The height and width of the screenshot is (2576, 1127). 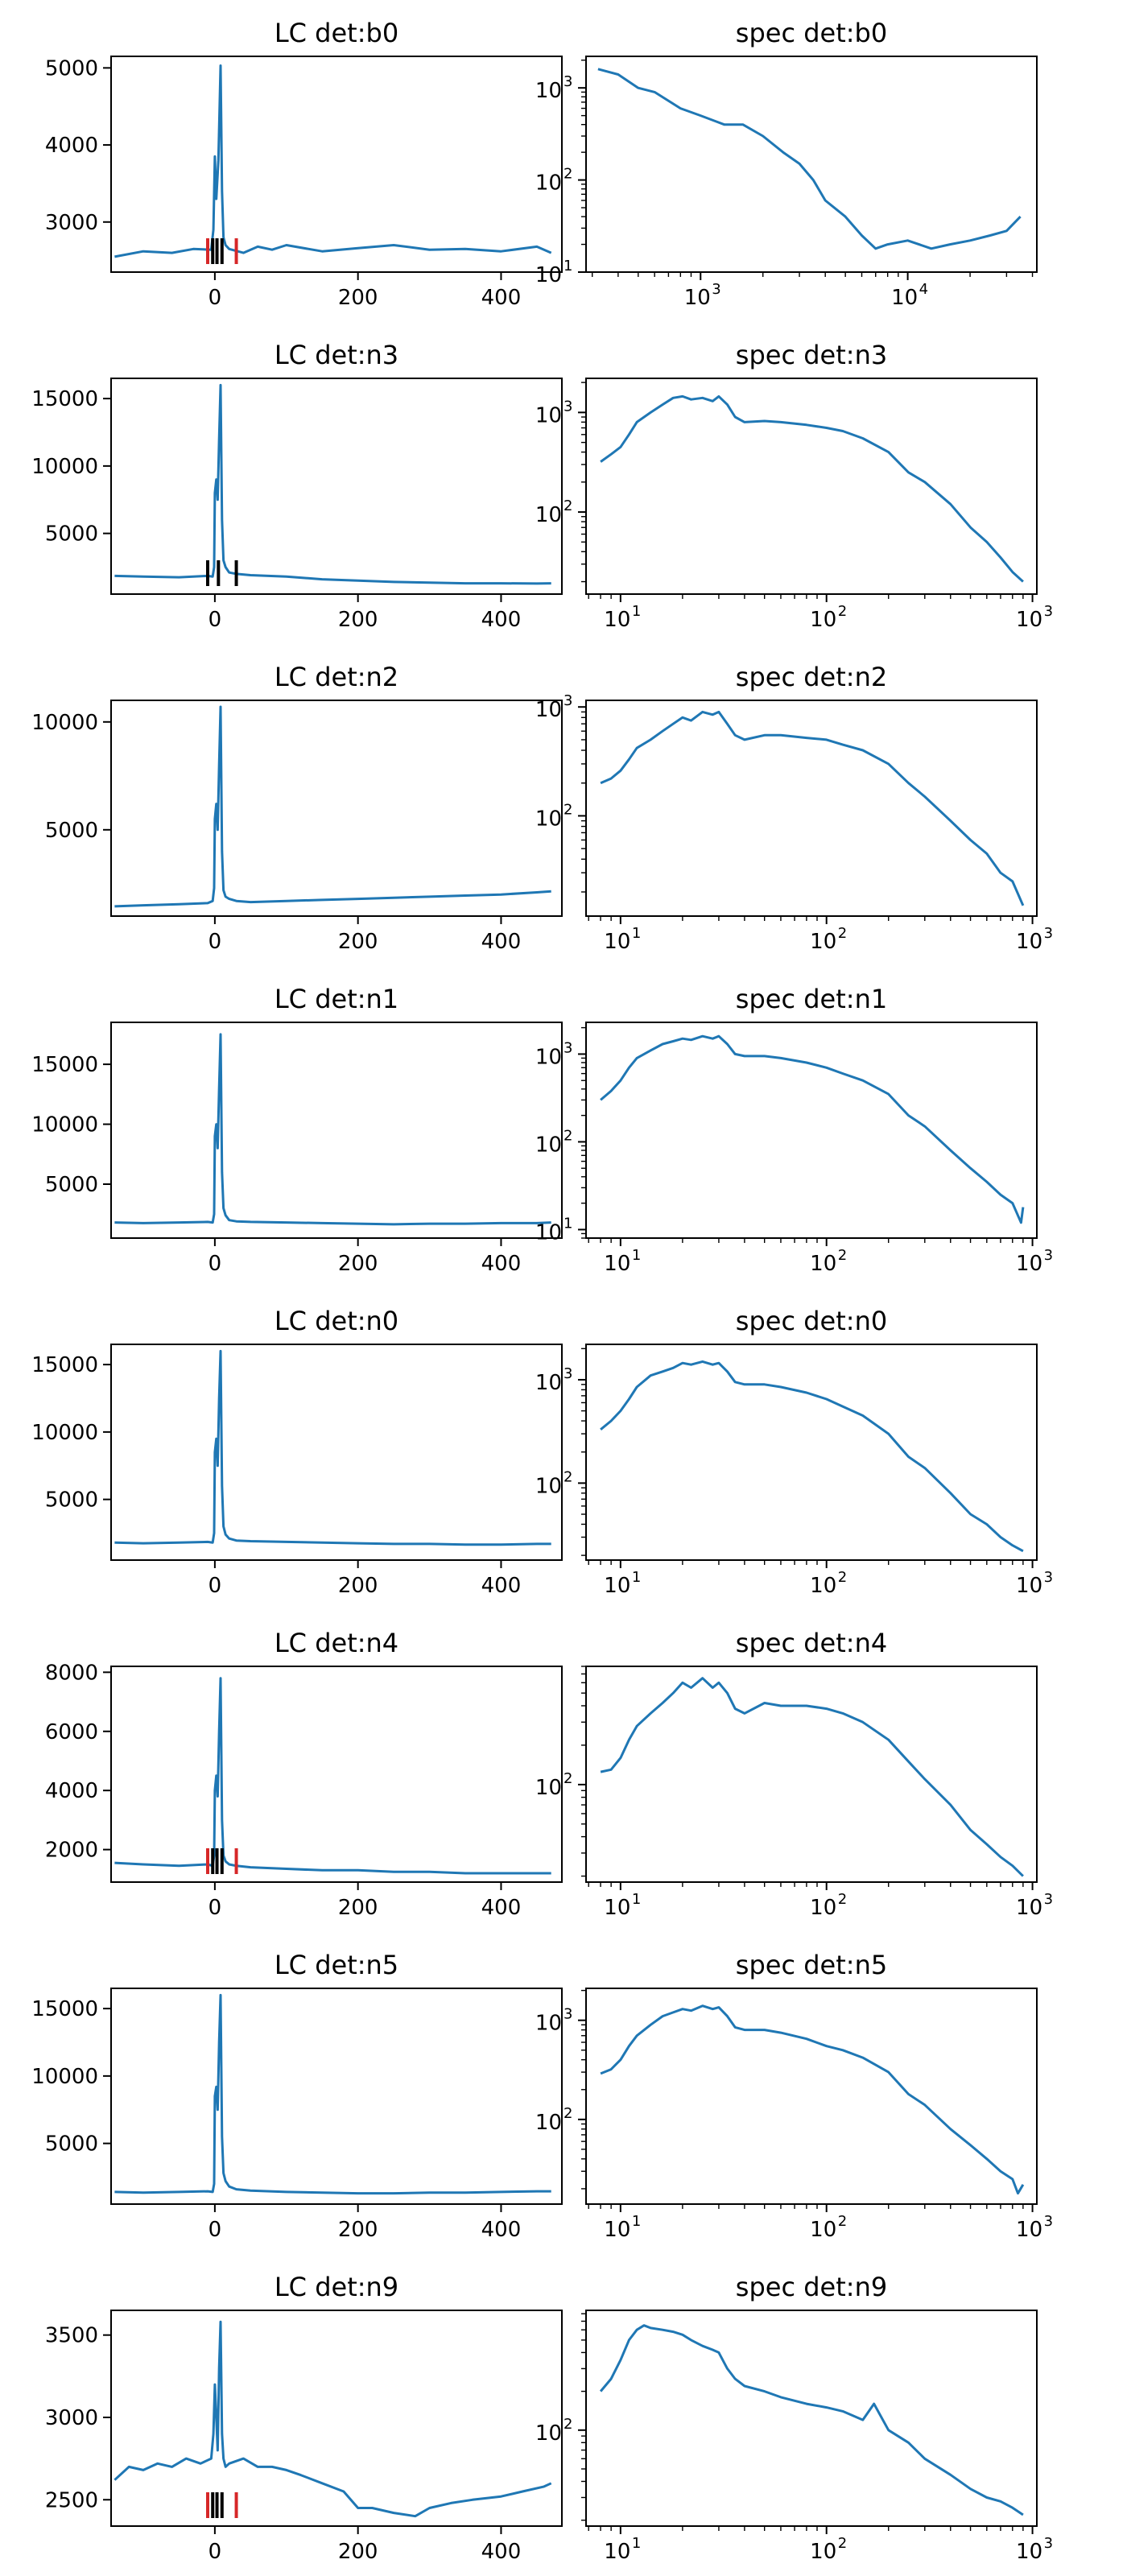 What do you see at coordinates (71, 1851) in the screenshot?
I see `y-tick-label: 2000` at bounding box center [71, 1851].